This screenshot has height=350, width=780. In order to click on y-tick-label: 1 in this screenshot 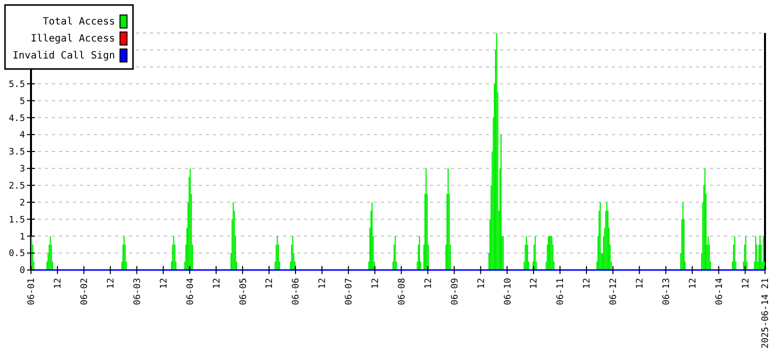, I will do `click(22, 237)`.